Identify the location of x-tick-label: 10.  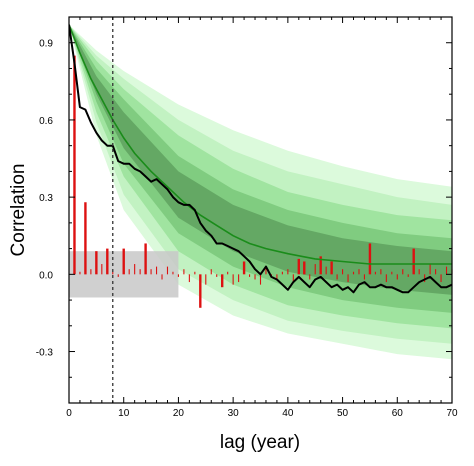
(124, 413).